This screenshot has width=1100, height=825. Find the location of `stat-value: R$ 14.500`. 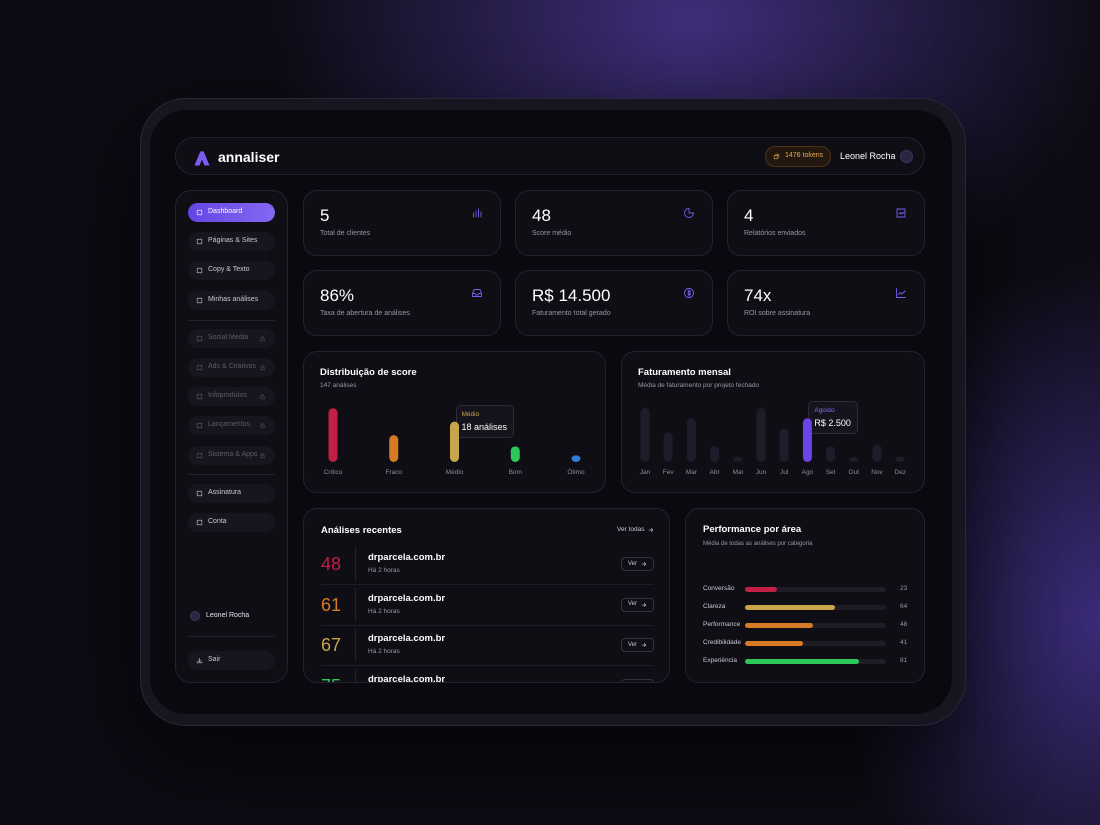

stat-value: R$ 14.500 is located at coordinates (571, 295).